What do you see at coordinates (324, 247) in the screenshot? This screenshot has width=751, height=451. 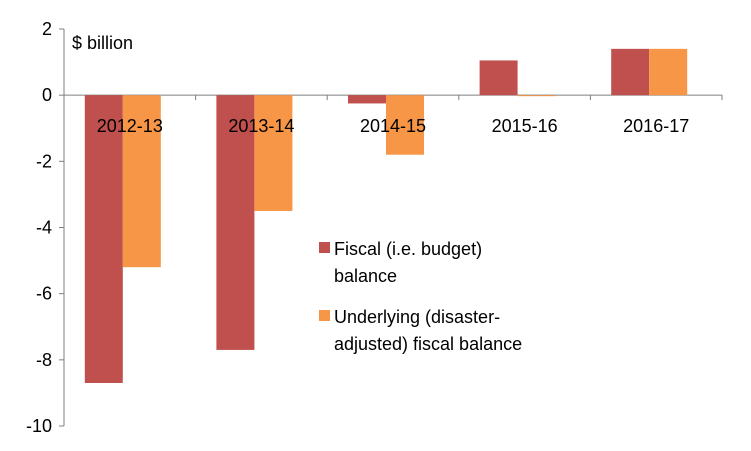 I see `legend-swatch-fiscal` at bounding box center [324, 247].